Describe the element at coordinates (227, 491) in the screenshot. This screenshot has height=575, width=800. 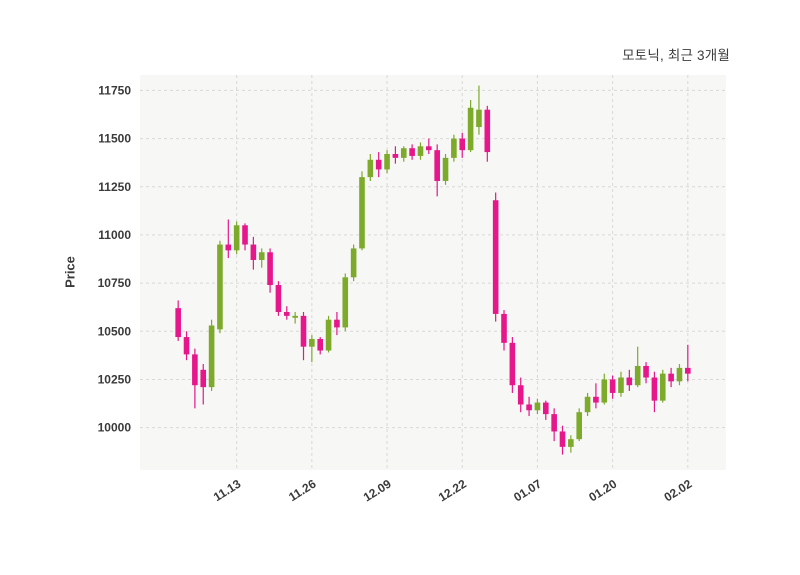
I see `x-tick-label: 11.13` at that location.